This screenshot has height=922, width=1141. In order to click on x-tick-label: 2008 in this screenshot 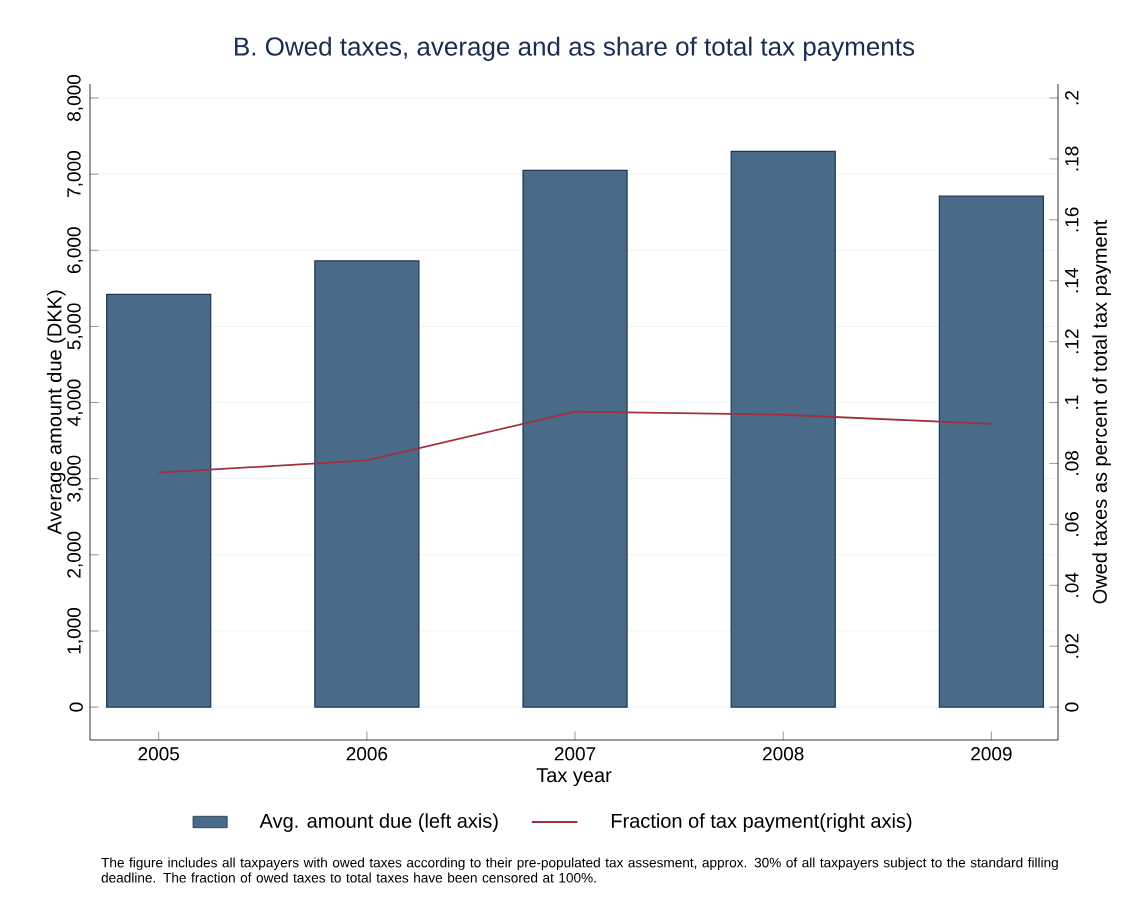, I will do `click(783, 754)`.